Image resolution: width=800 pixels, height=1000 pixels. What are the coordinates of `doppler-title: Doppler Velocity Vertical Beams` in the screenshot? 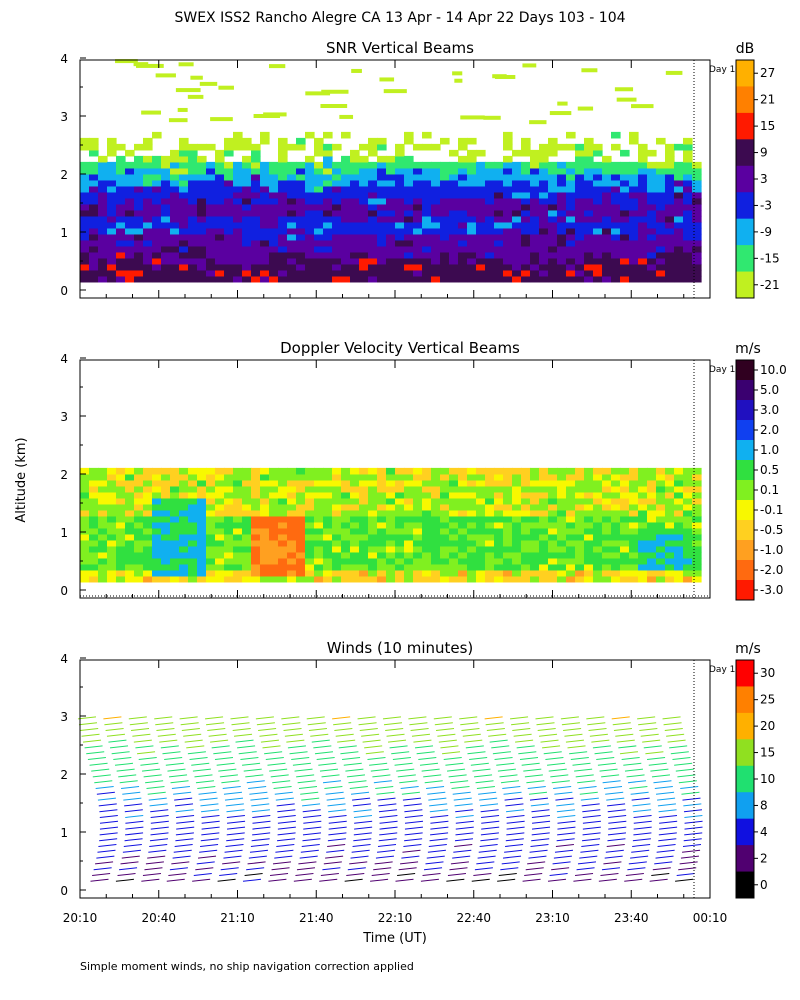 It's located at (400, 348).